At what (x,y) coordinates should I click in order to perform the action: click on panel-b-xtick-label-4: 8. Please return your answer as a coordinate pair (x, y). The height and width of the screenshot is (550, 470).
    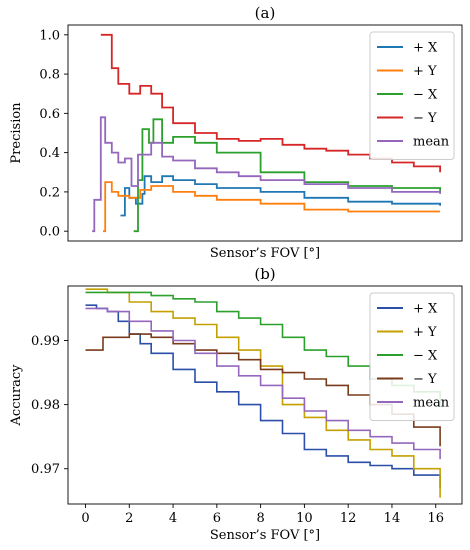
    Looking at the image, I should click on (260, 518).